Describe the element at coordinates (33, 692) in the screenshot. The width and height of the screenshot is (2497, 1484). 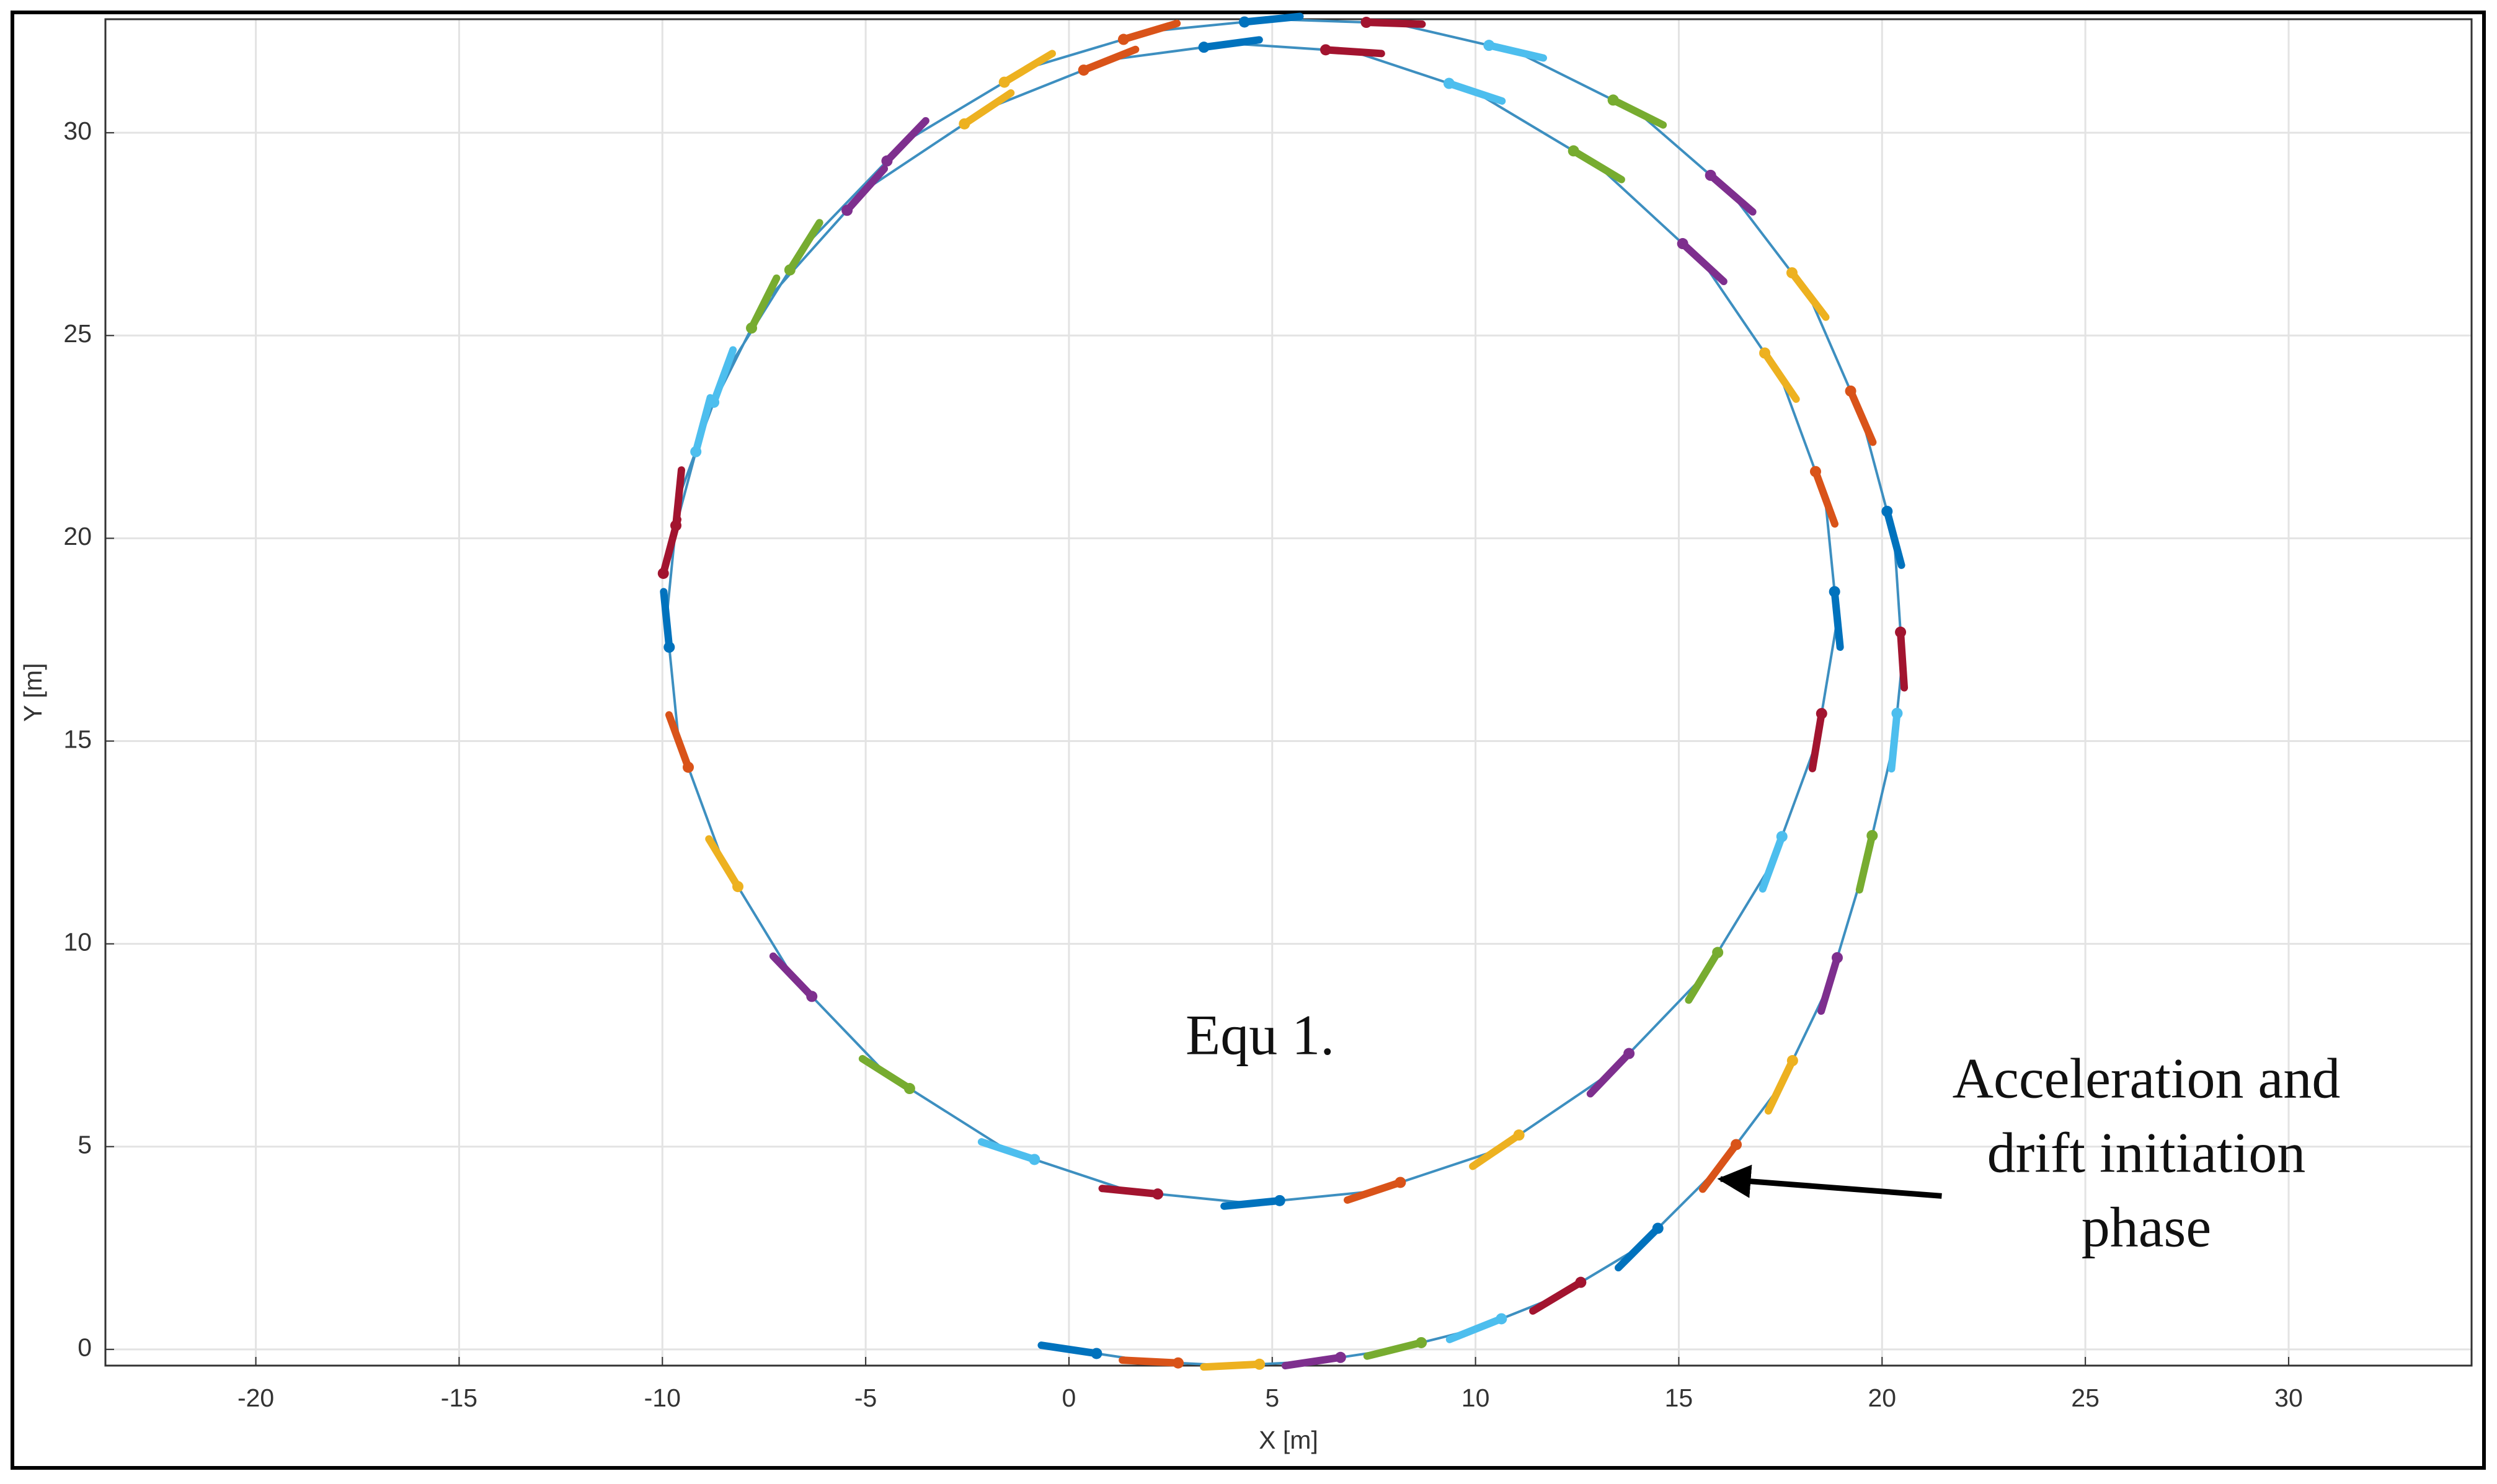
I see `y-axis-label: Y [m]` at that location.